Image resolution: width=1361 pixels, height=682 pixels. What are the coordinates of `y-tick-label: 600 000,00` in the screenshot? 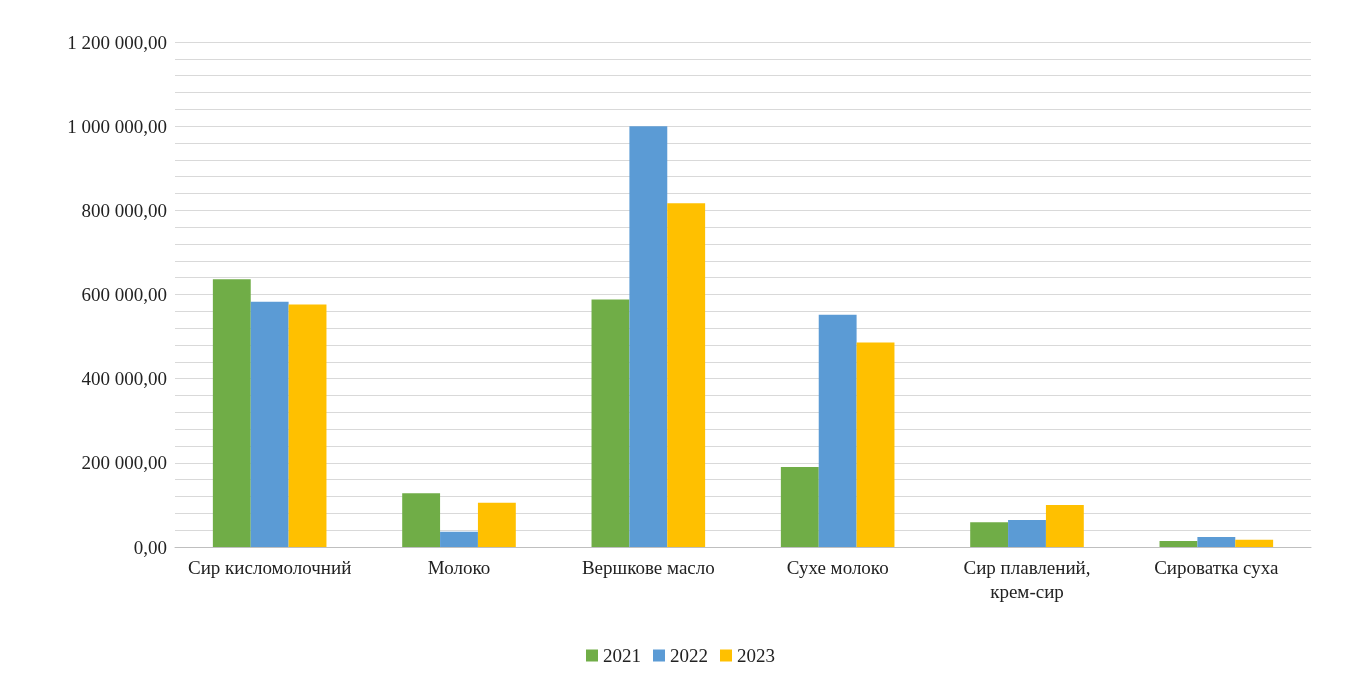 It's located at (124, 294).